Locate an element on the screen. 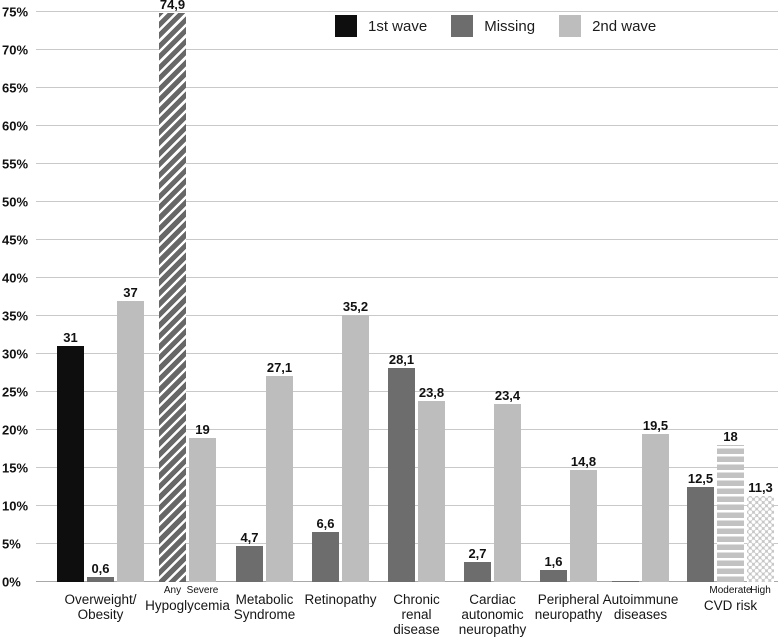 The image size is (778, 637). x-group-label: Peripheral neuropathy is located at coordinates (569, 602).